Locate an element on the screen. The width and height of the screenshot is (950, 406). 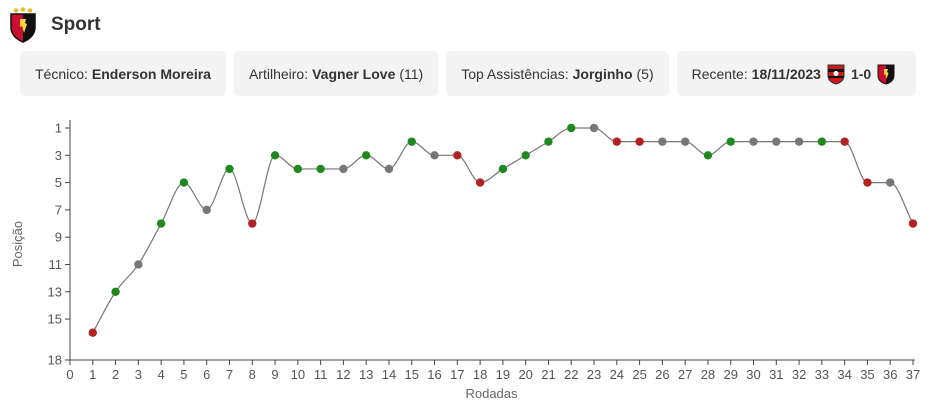
x-tick-label: 12 is located at coordinates (343, 374).